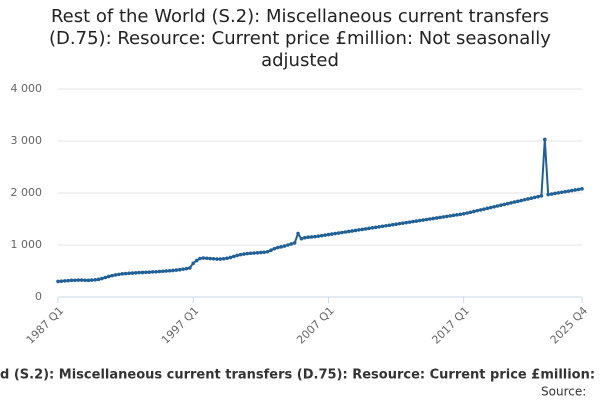 This screenshot has height=400, width=600. I want to click on y-tick-label: 3 000, so click(27, 140).